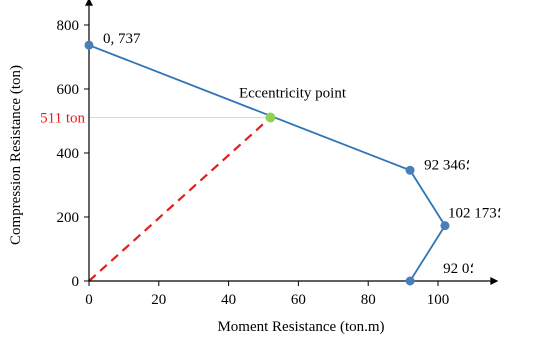  What do you see at coordinates (158, 300) in the screenshot?
I see `x-tick-label: 20` at bounding box center [158, 300].